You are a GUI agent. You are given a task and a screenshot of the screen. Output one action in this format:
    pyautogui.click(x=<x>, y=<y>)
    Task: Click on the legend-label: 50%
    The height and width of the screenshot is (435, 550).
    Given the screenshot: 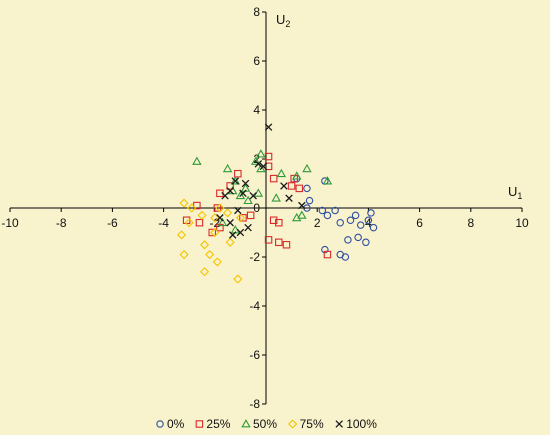 What is the action you would take?
    pyautogui.click(x=265, y=424)
    